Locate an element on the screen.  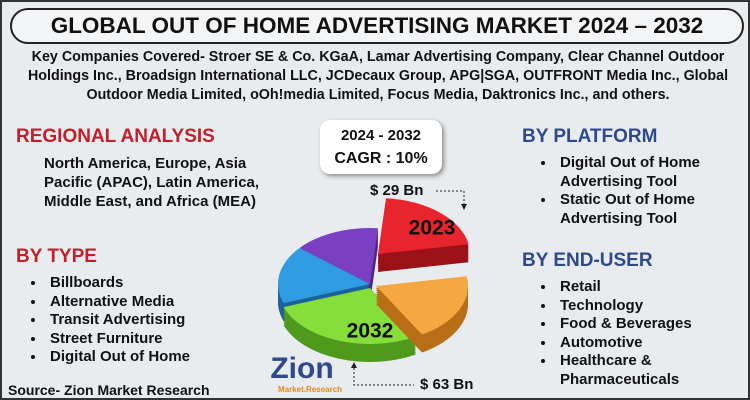
period: 2024 - 2032 is located at coordinates (381, 135).